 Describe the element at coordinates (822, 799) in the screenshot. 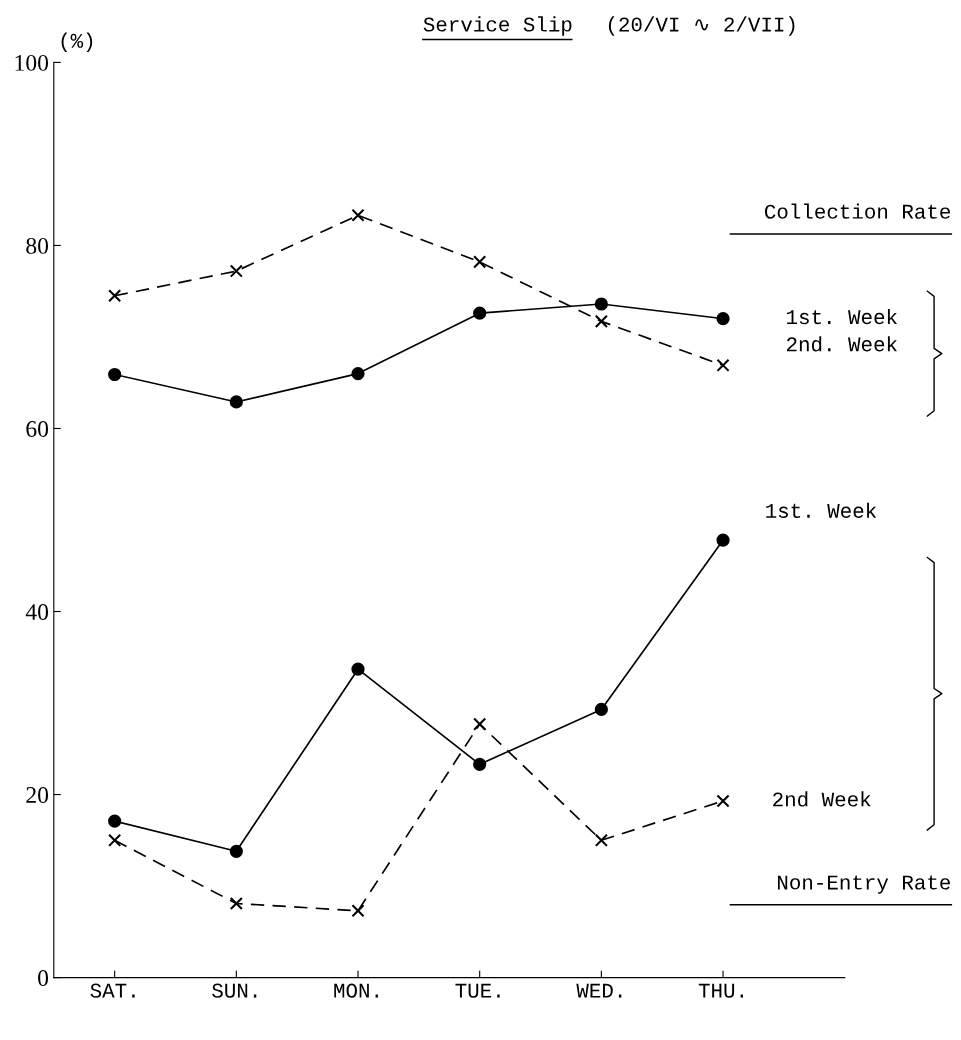

I see `text: 2nd Week` at that location.